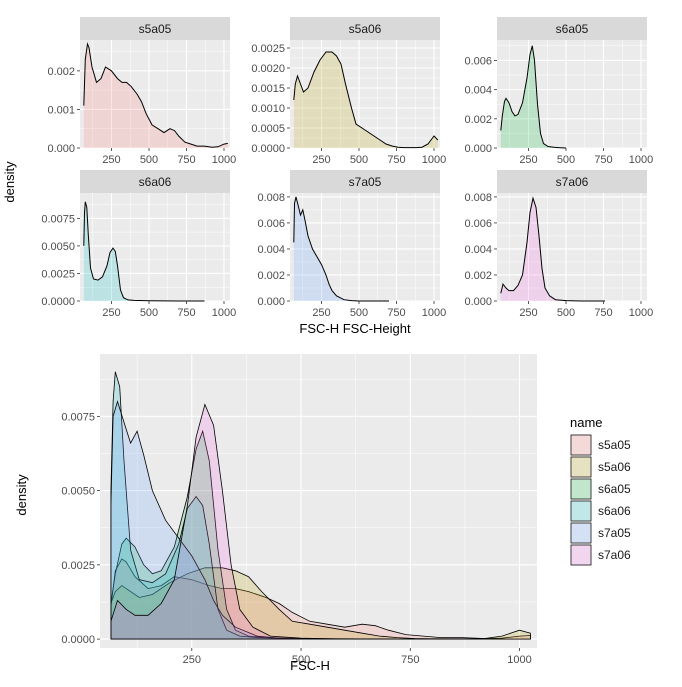  What do you see at coordinates (9, 182) in the screenshot?
I see `top-y-axis-title: density` at bounding box center [9, 182].